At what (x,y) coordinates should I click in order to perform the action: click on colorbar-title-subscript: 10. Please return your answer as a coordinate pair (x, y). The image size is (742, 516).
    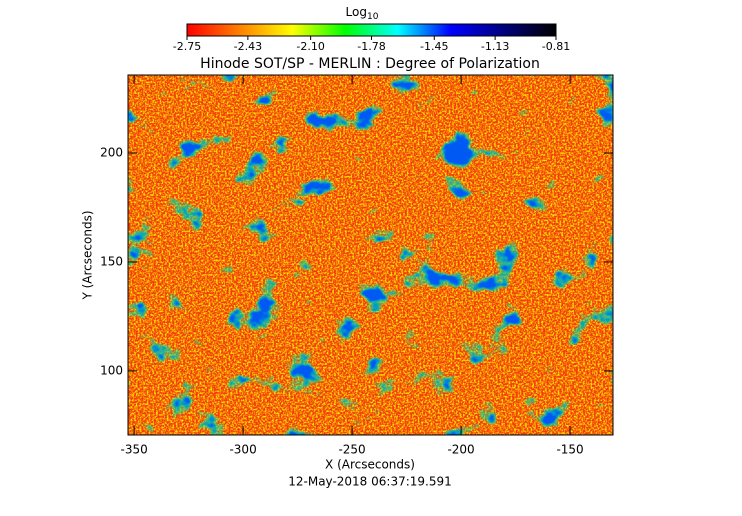
    Looking at the image, I should click on (373, 17).